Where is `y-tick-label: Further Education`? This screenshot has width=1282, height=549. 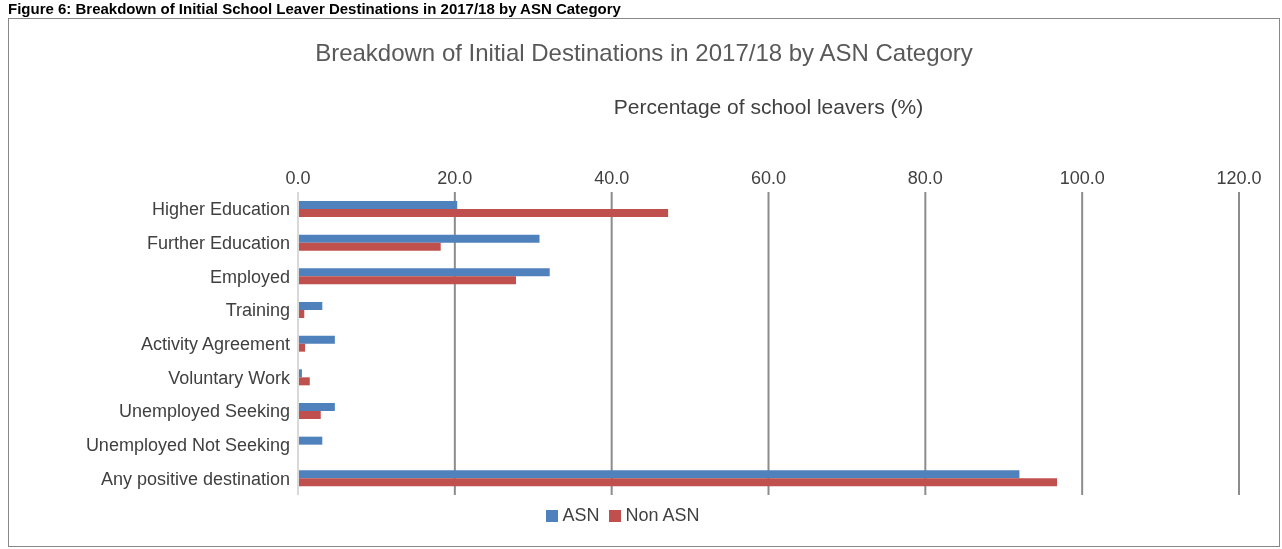
y-tick-label: Further Education is located at coordinates (218, 242).